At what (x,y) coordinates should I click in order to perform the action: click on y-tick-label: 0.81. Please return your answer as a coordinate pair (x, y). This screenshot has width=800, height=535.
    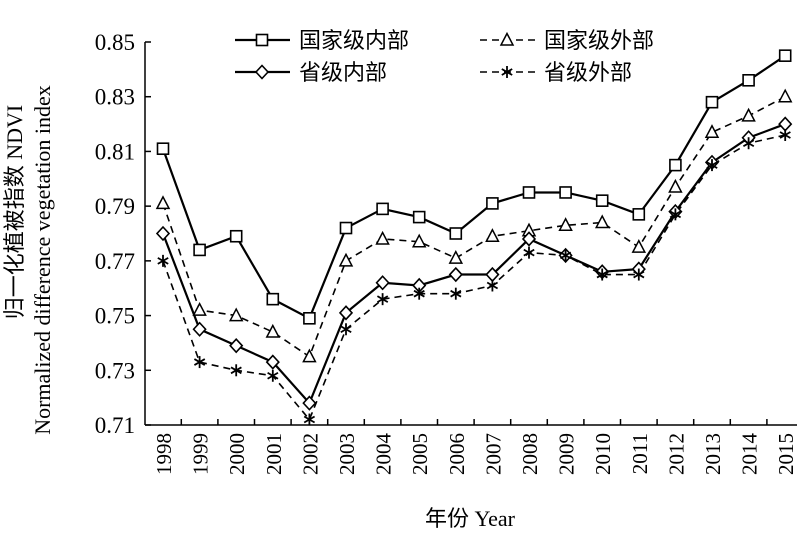
    Looking at the image, I should click on (115, 151).